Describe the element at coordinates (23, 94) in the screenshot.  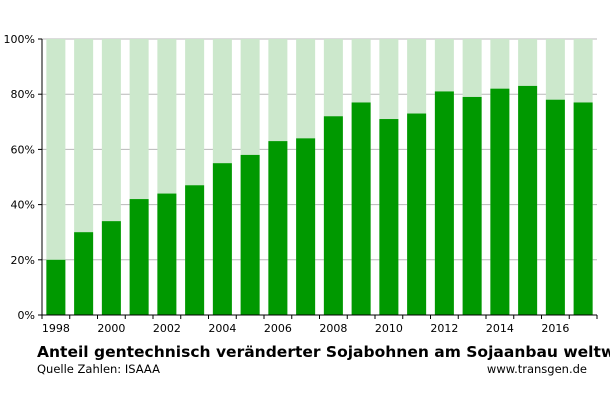
I see `y-tick-label: 80%` at that location.